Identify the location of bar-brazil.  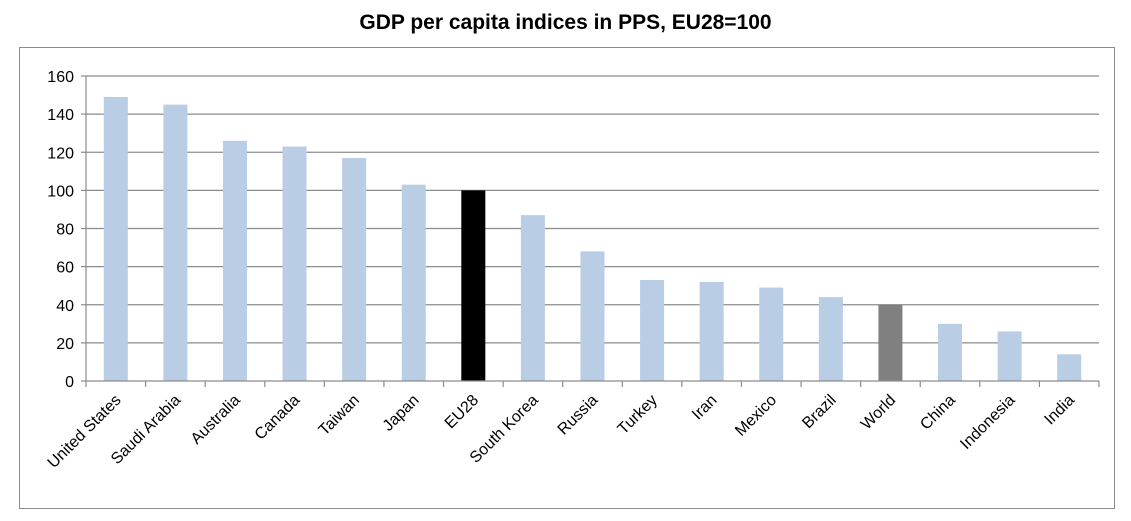
(830, 339).